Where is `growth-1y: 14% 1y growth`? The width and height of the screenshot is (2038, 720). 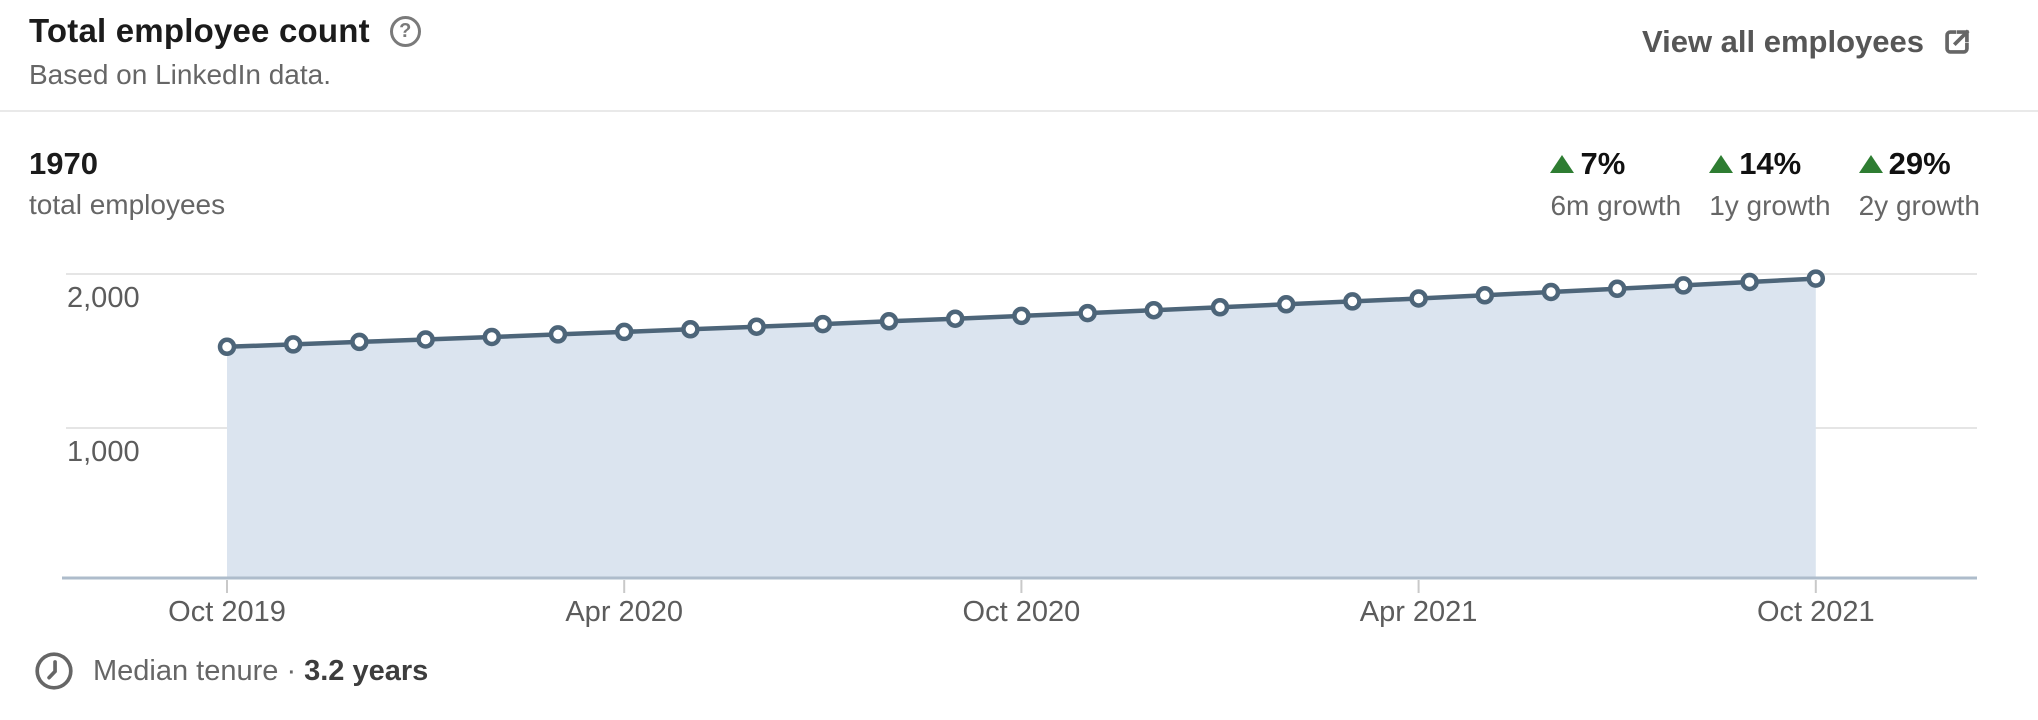
growth-1y: 14% 1y growth is located at coordinates (1770, 184).